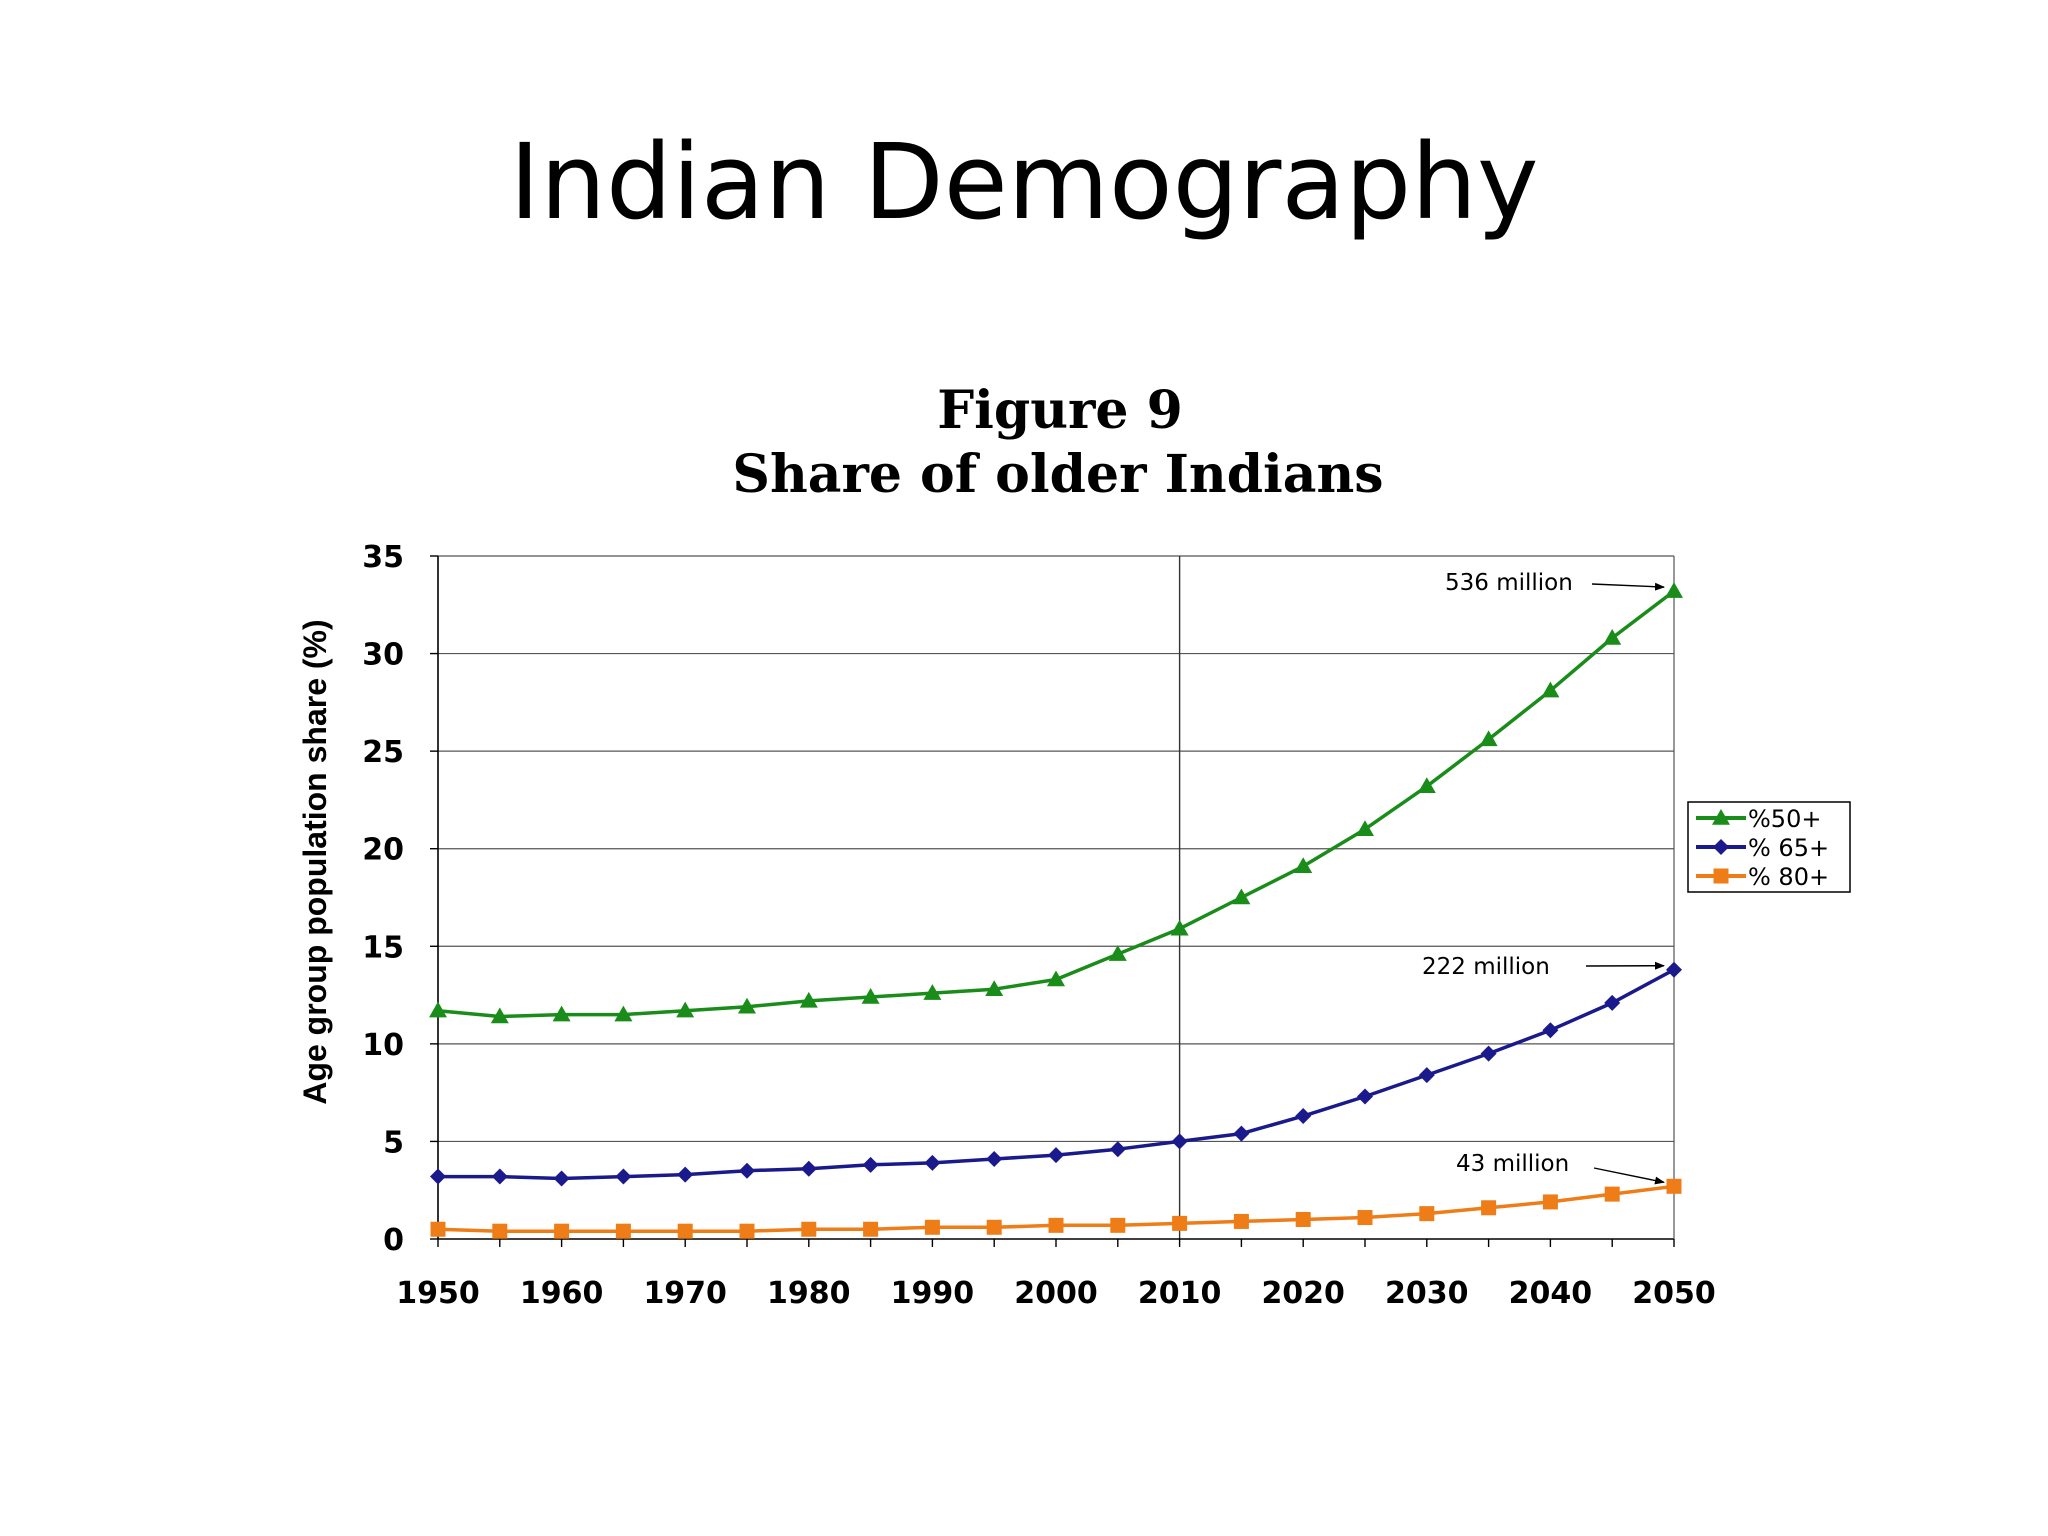 The image size is (2048, 1536). Describe the element at coordinates (1788, 848) in the screenshot. I see `legend-label: % 65+` at that location.